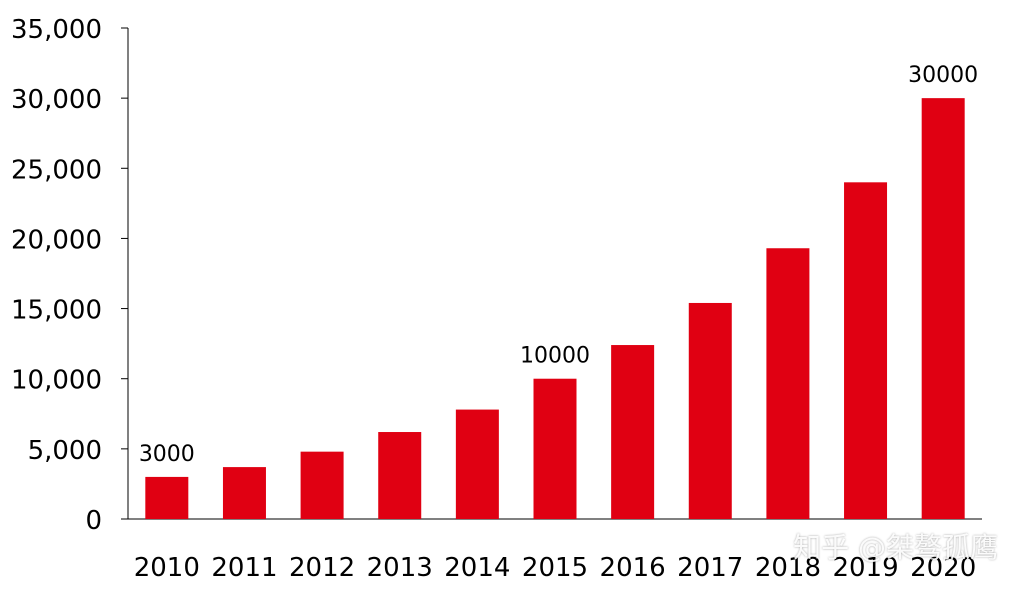  Describe the element at coordinates (400, 568) in the screenshot. I see `x-tick-label: 2013` at that location.